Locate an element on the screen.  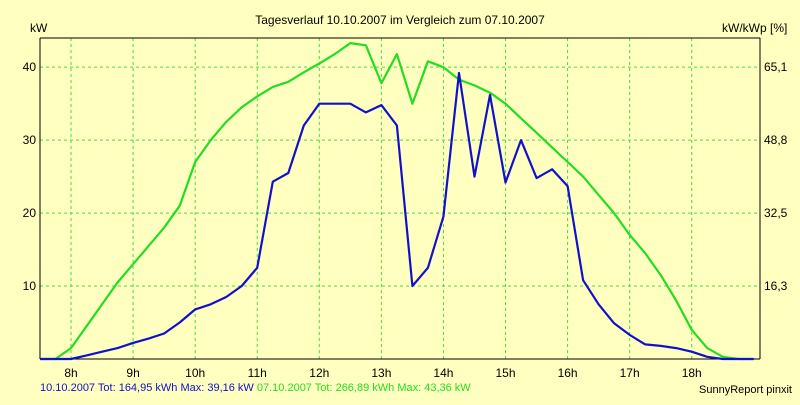
y-axis-label-left: kW is located at coordinates (39, 28).